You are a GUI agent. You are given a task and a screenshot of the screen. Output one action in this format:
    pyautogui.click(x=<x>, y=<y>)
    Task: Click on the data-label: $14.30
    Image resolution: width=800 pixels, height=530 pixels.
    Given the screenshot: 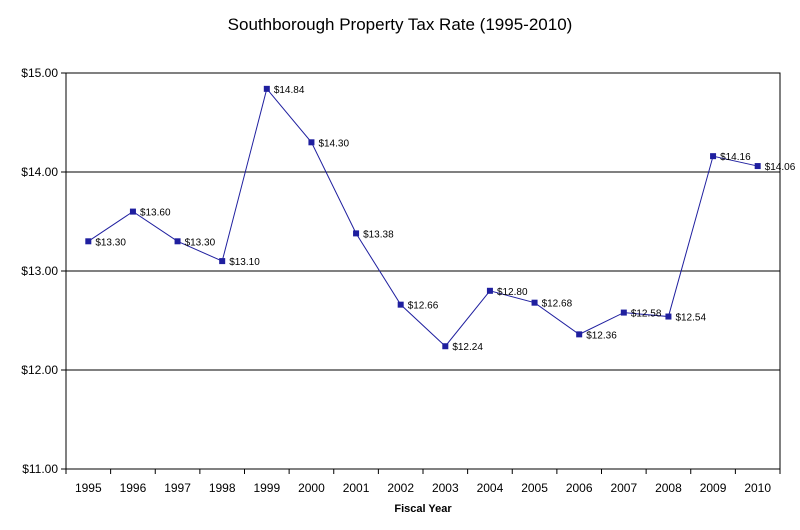 What is the action you would take?
    pyautogui.click(x=333, y=143)
    